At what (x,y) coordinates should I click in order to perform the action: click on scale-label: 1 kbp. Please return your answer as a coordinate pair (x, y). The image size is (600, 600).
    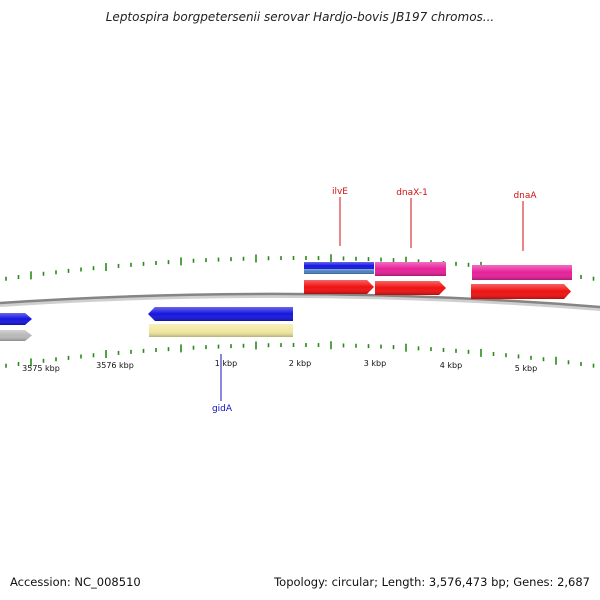
    Looking at the image, I should click on (226, 363).